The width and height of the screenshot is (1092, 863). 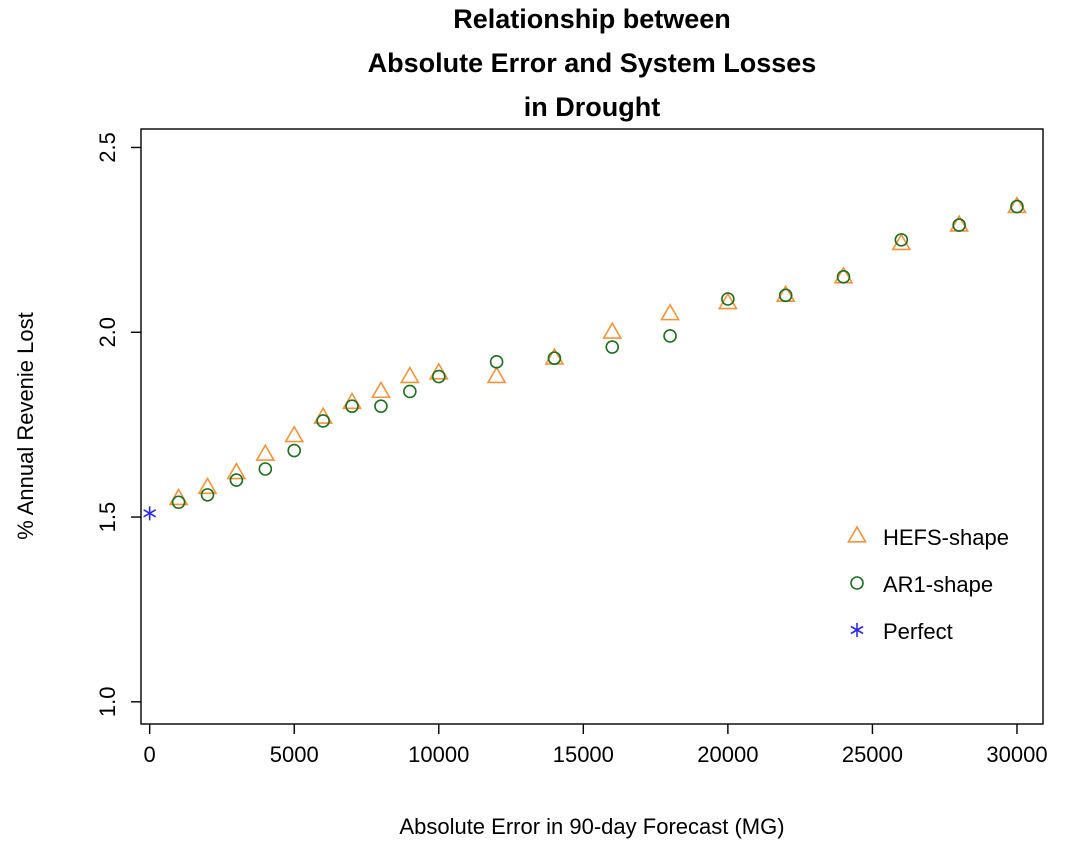 What do you see at coordinates (592, 107) in the screenshot?
I see `chart-title-line-3: in Drought` at bounding box center [592, 107].